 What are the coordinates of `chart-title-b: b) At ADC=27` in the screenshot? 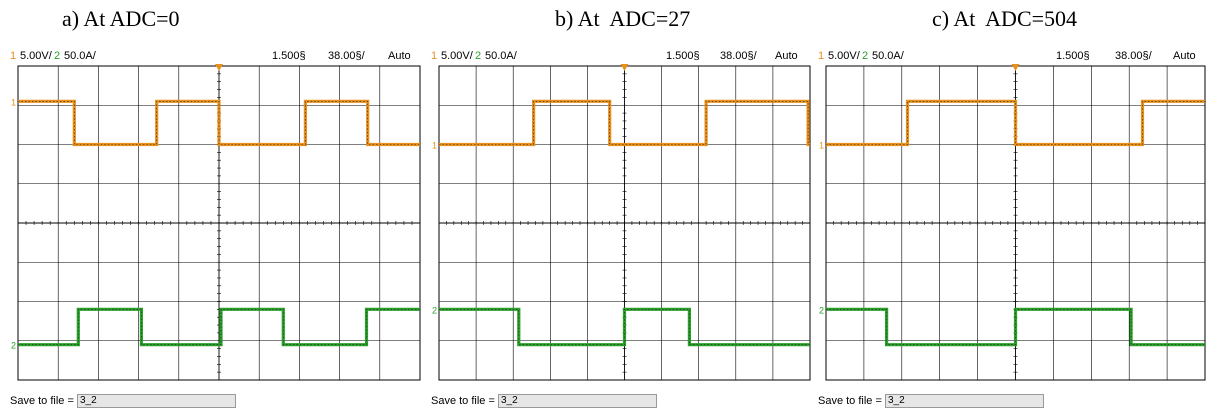 It's located at (623, 18).